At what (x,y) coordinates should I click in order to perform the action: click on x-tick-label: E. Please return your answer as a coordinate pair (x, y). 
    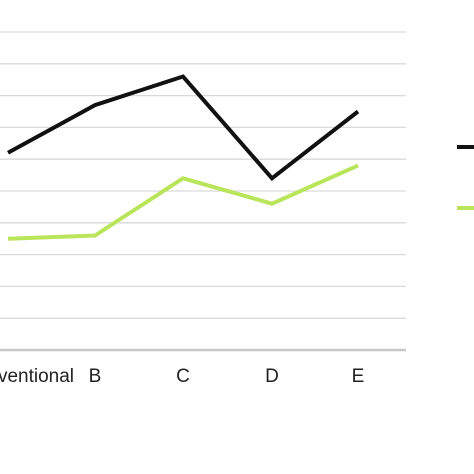
    Looking at the image, I should click on (358, 376).